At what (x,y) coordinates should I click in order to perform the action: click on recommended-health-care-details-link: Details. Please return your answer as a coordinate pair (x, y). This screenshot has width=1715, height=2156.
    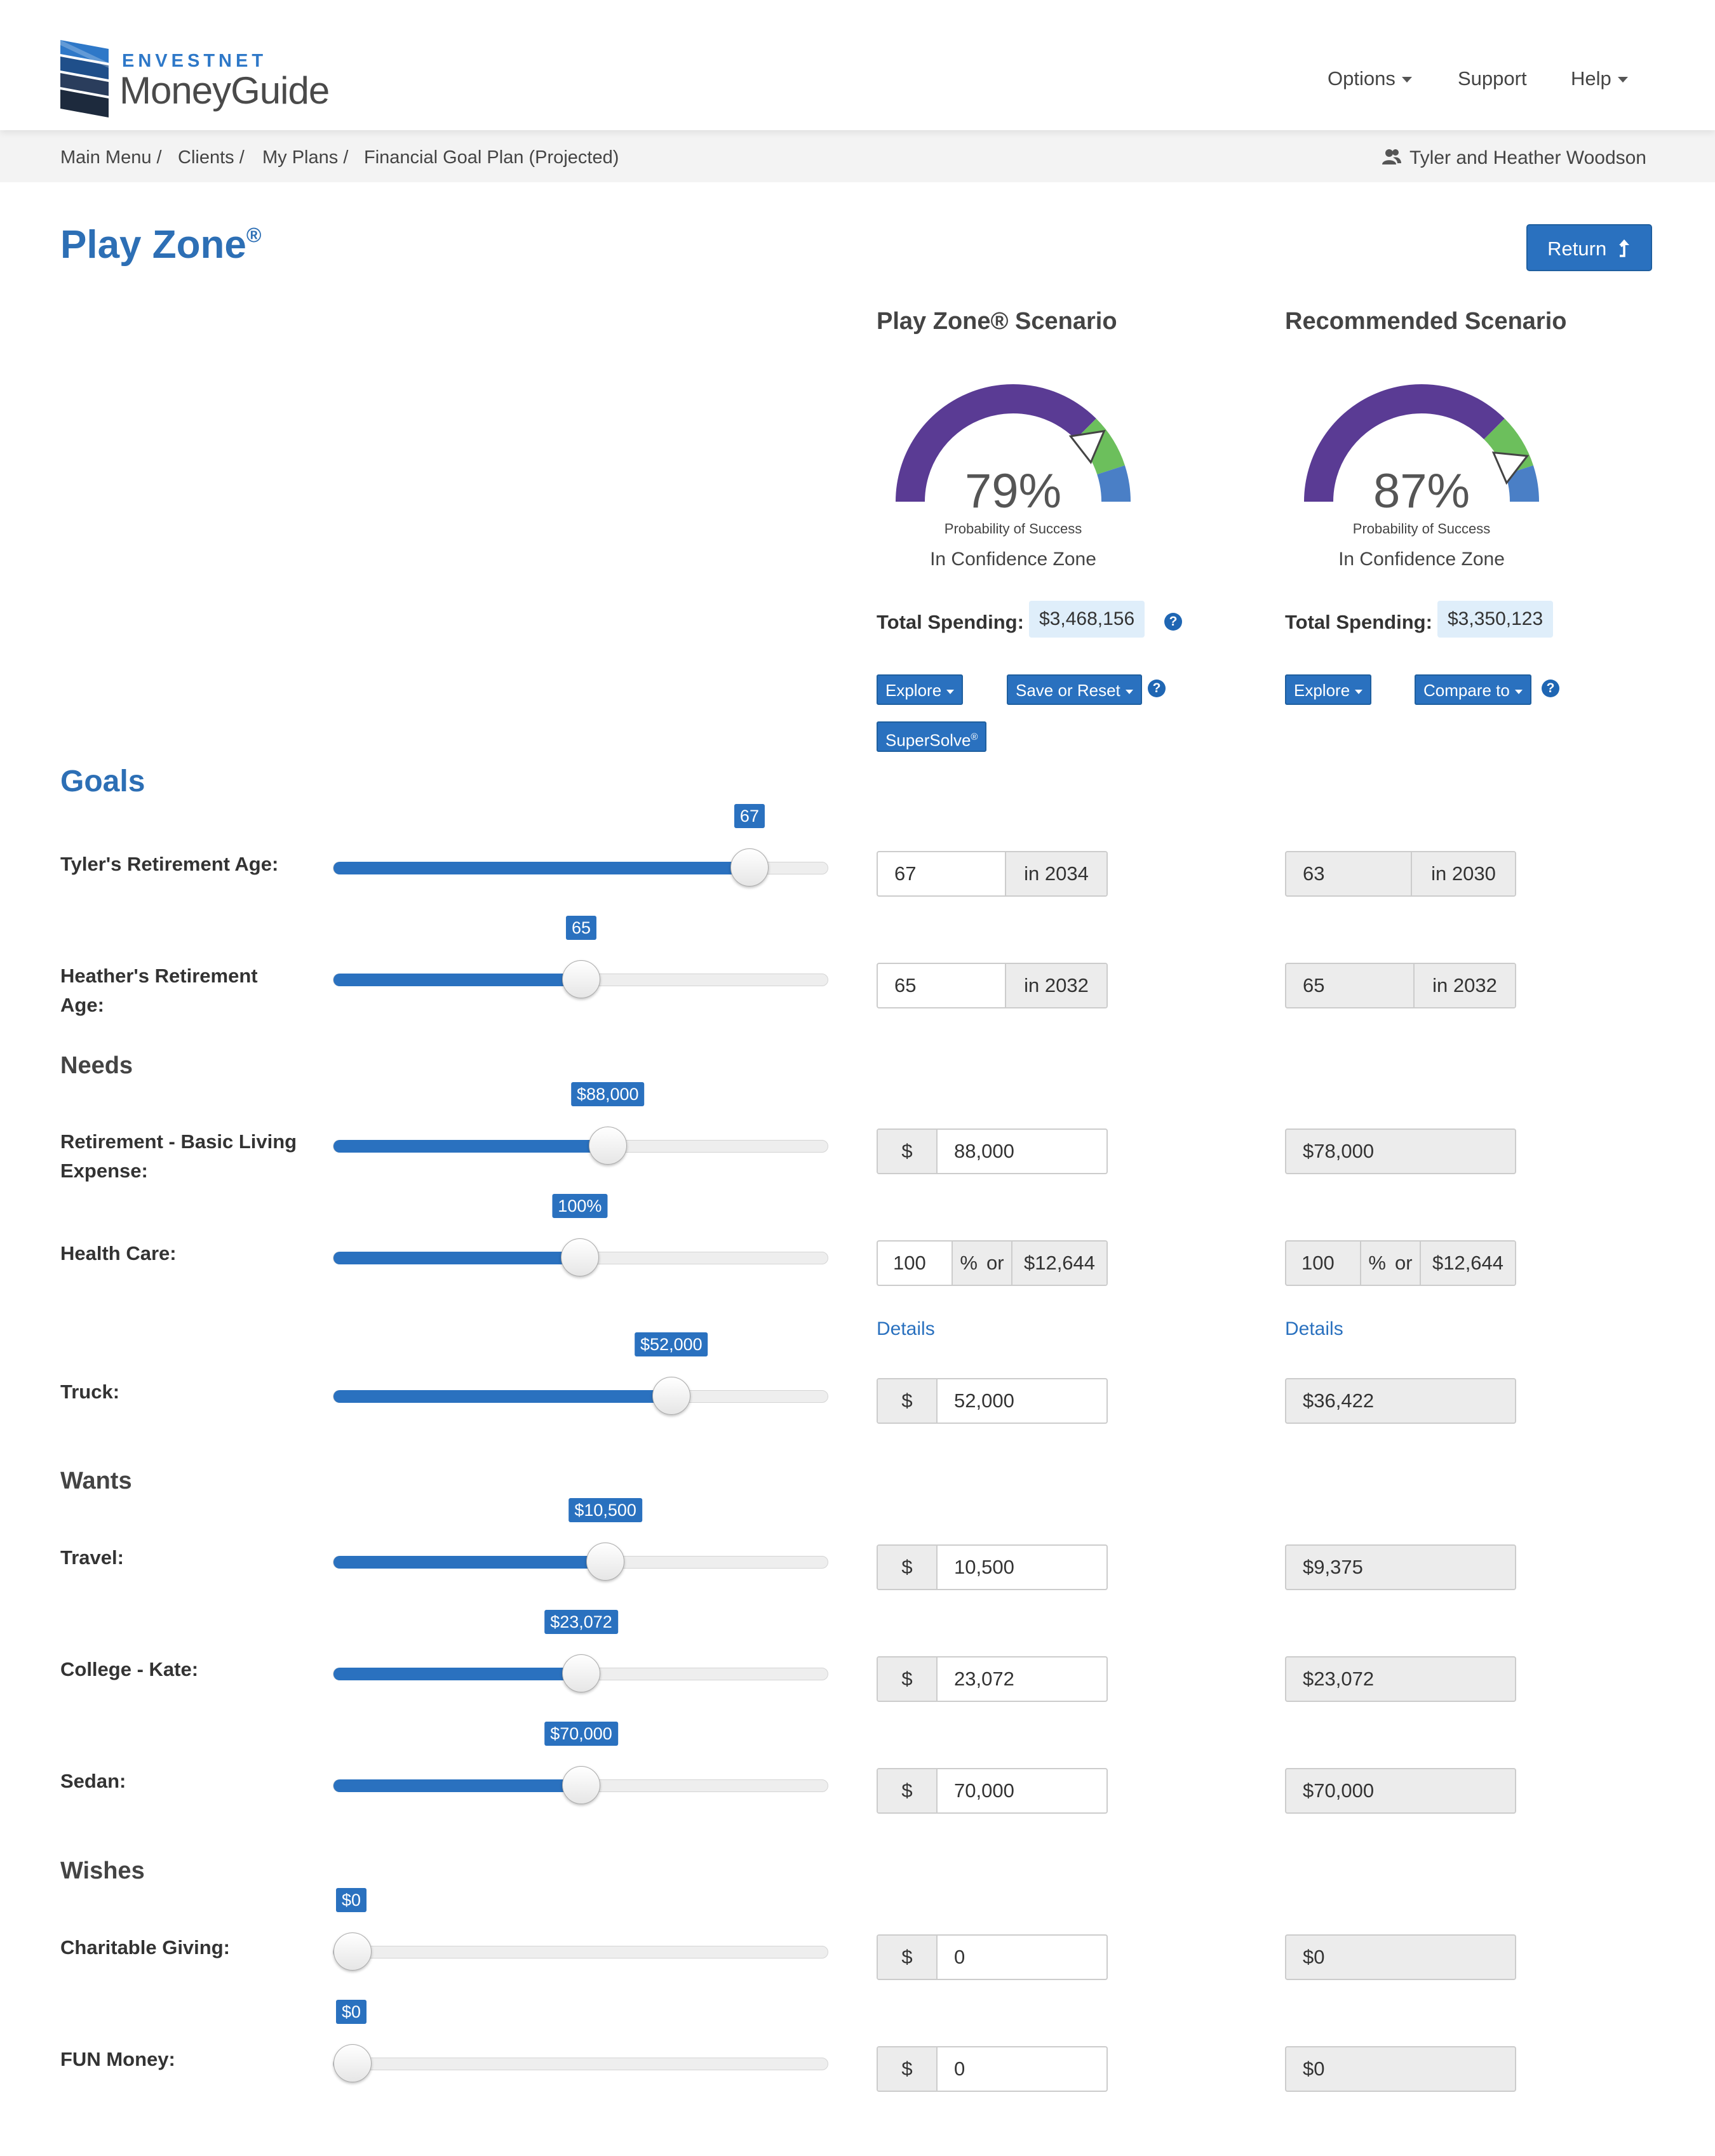
    Looking at the image, I should click on (1314, 1328).